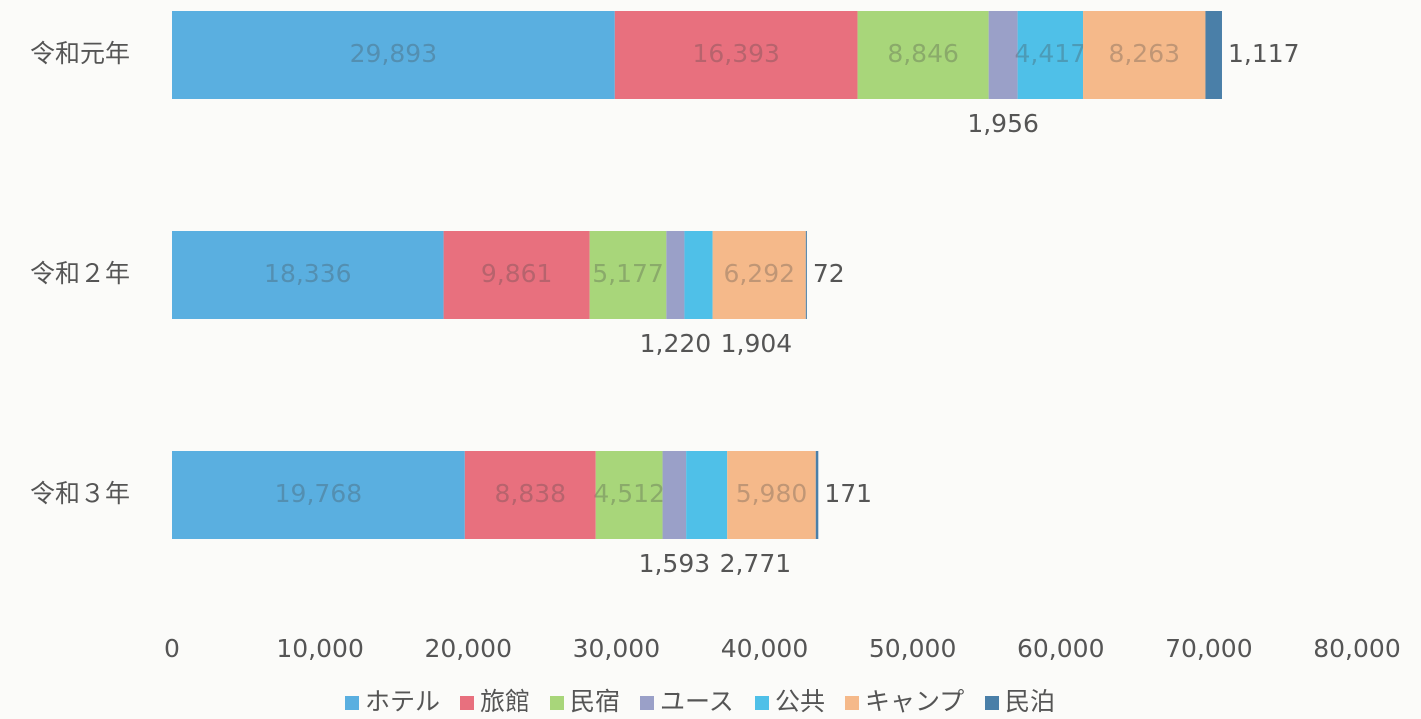 This screenshot has height=719, width=1421. I want to click on value-label: 9,861, so click(517, 273).